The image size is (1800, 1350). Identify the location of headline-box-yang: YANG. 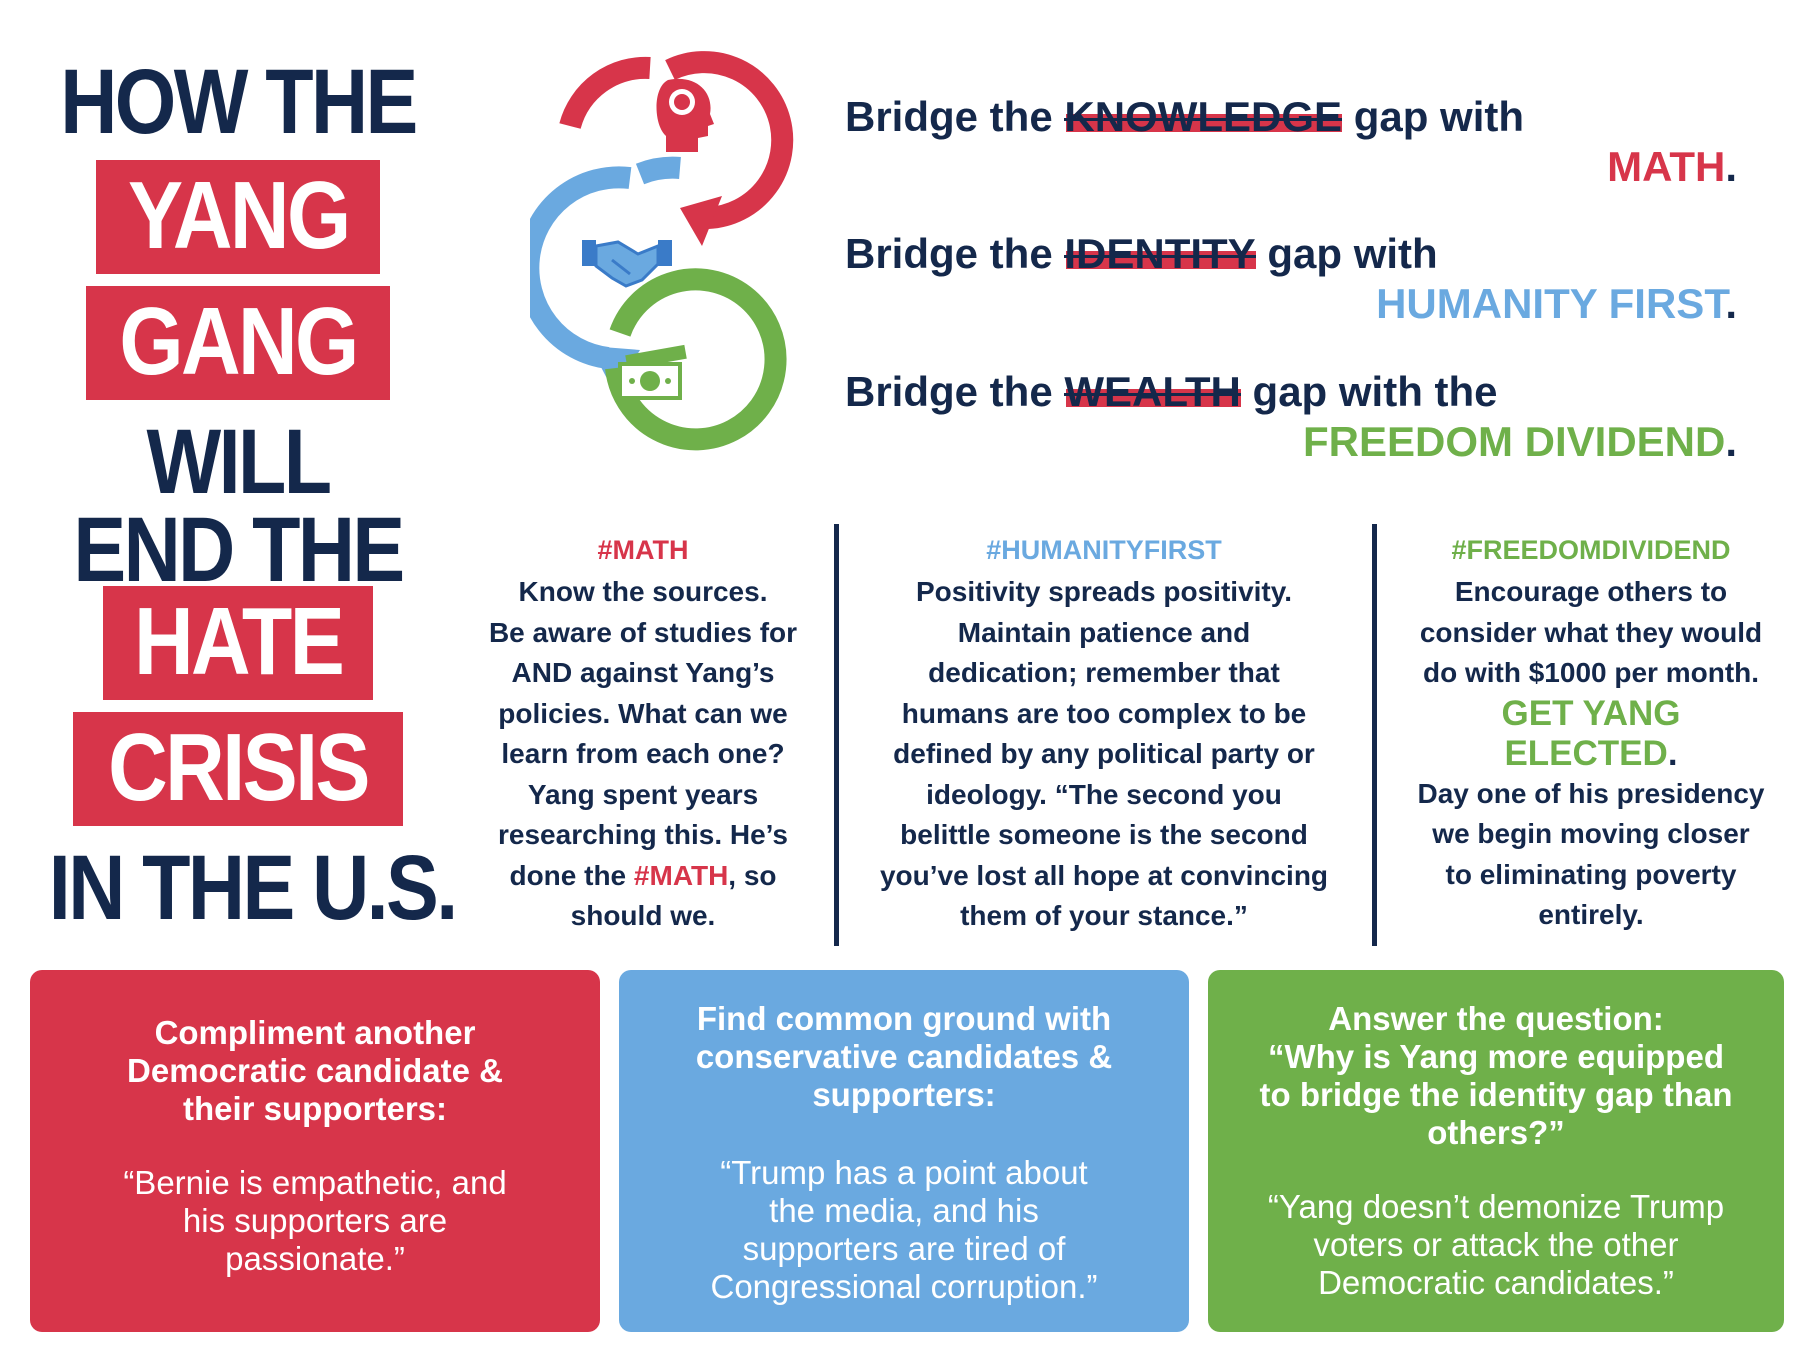
(238, 217).